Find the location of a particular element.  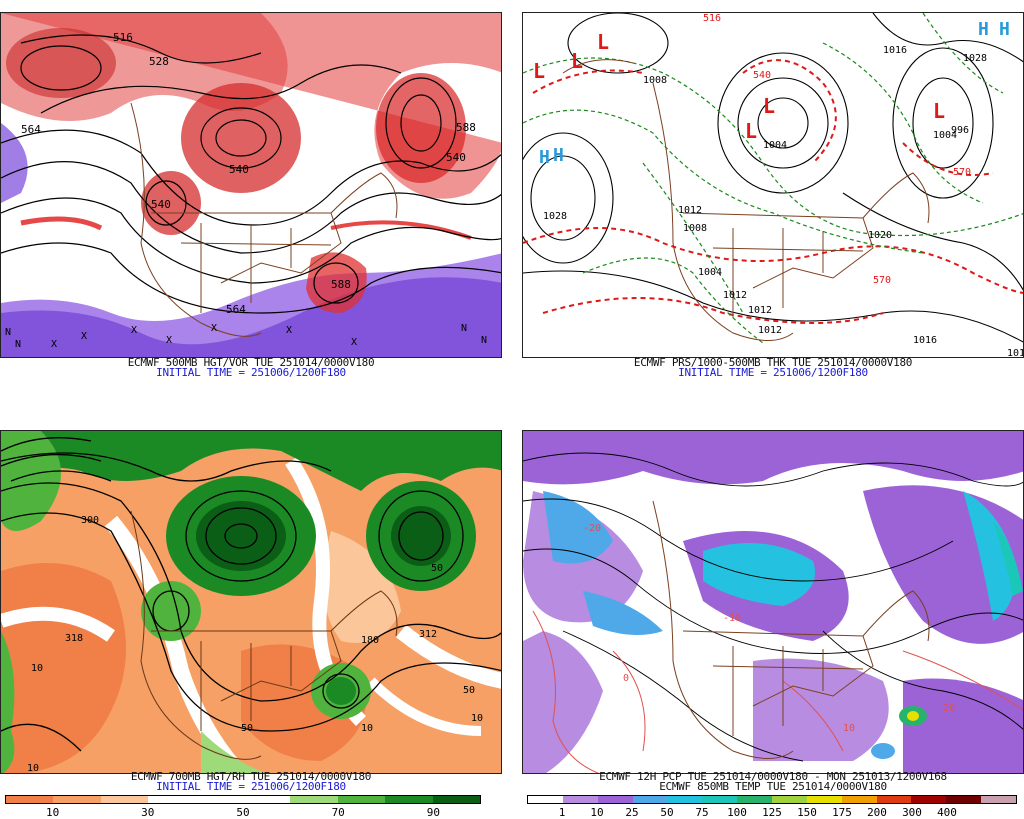

precip-colorbar-labels: 1 10 25 50 75 100 125 150 175 200 300 400 is located at coordinates (772, 812).